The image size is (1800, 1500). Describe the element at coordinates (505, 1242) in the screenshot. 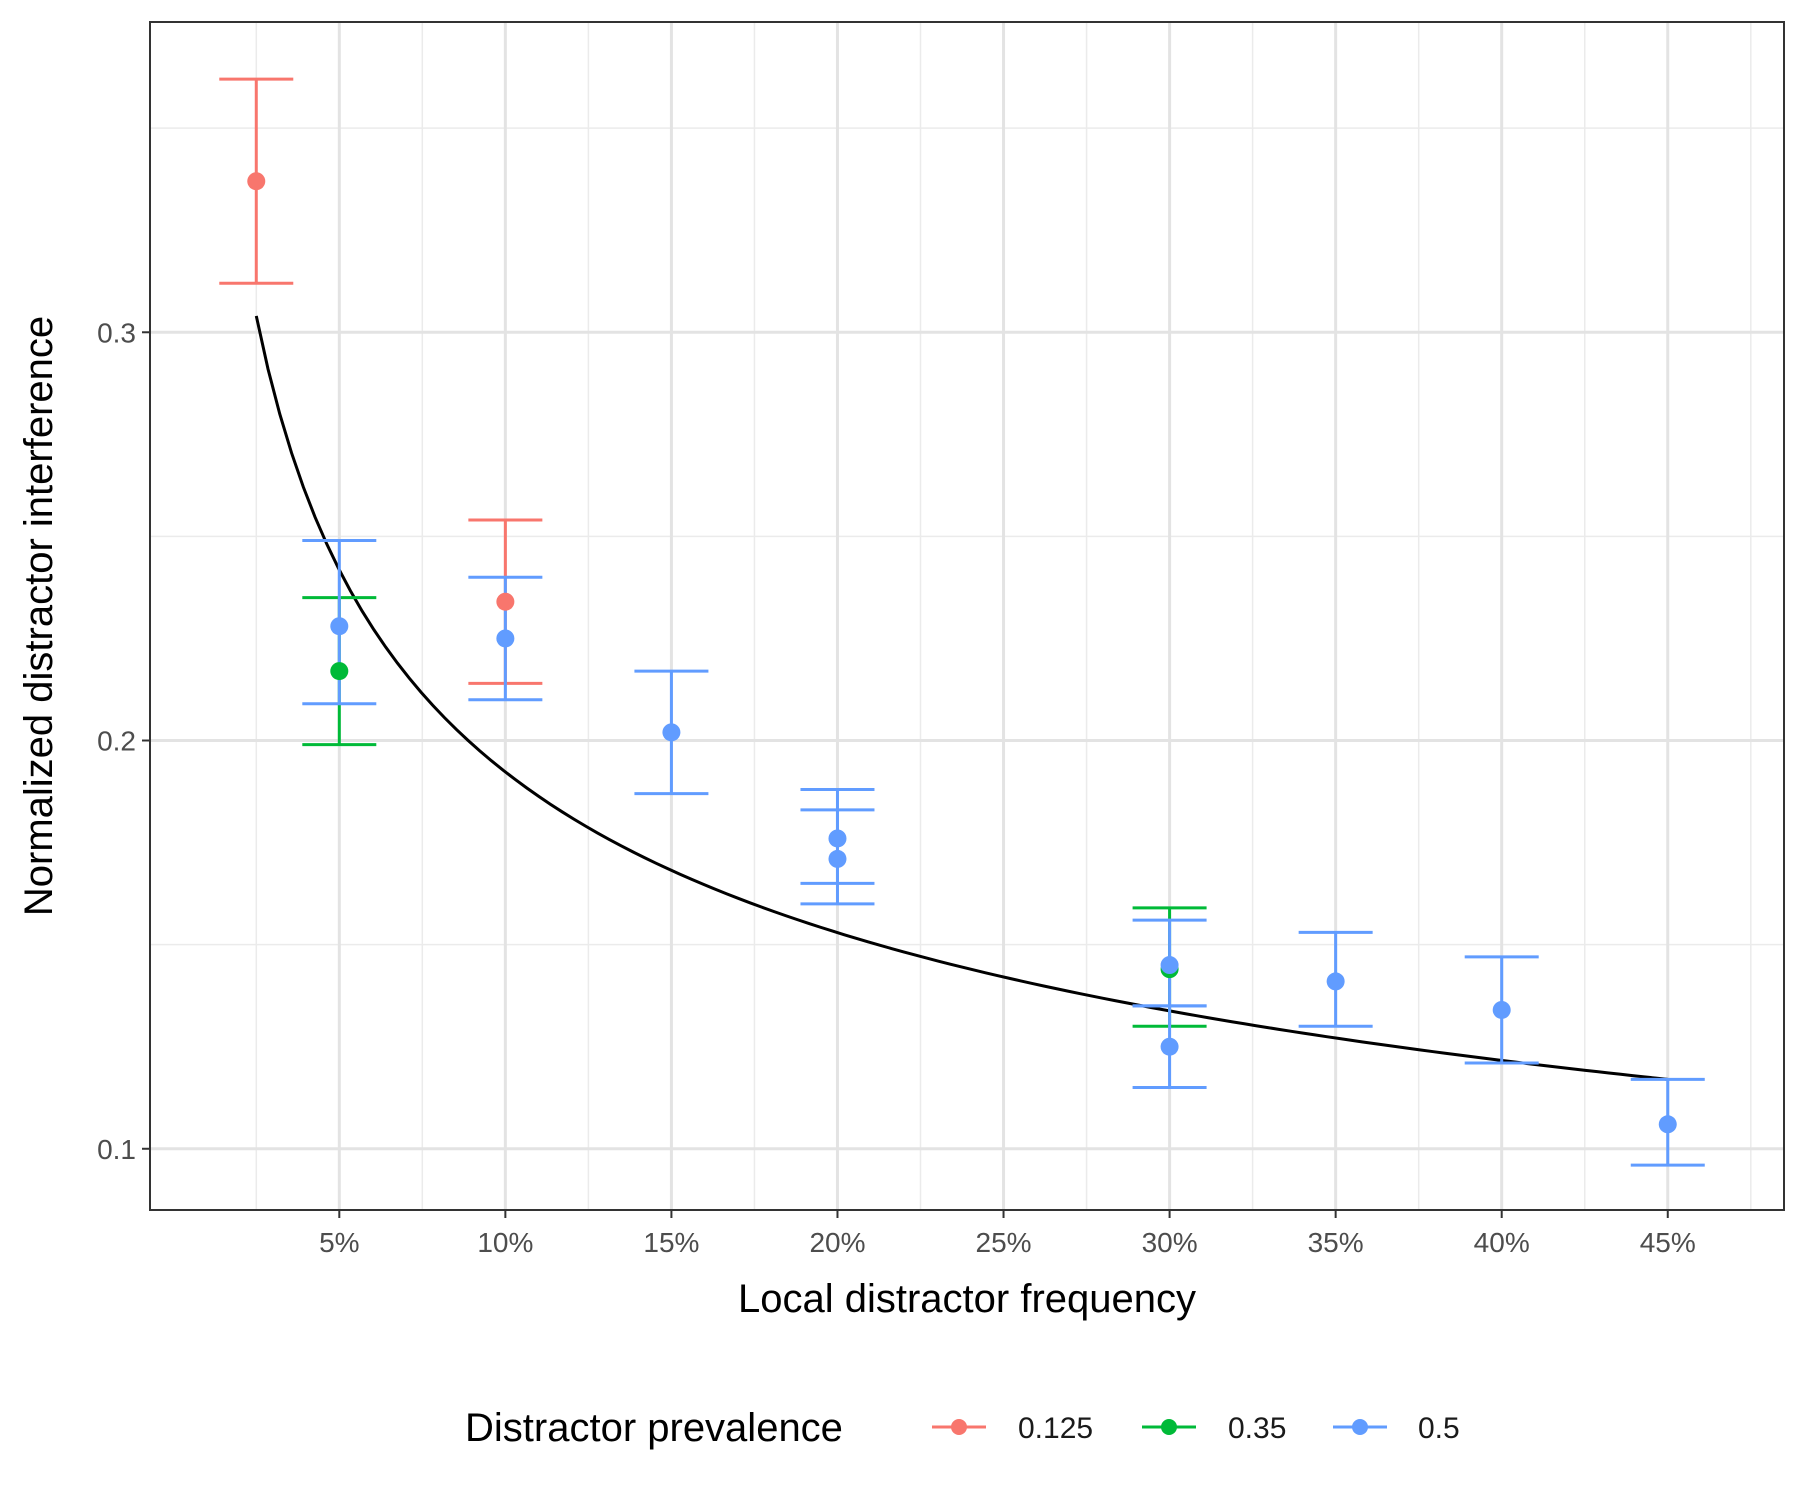

I see `x-tick-label-1: 10%` at that location.